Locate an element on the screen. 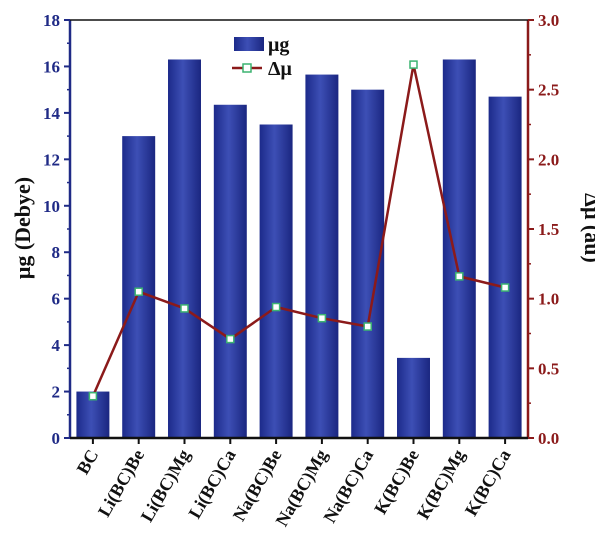 This screenshot has width=595, height=550. left-tick-label-6: 12 is located at coordinates (51, 159).